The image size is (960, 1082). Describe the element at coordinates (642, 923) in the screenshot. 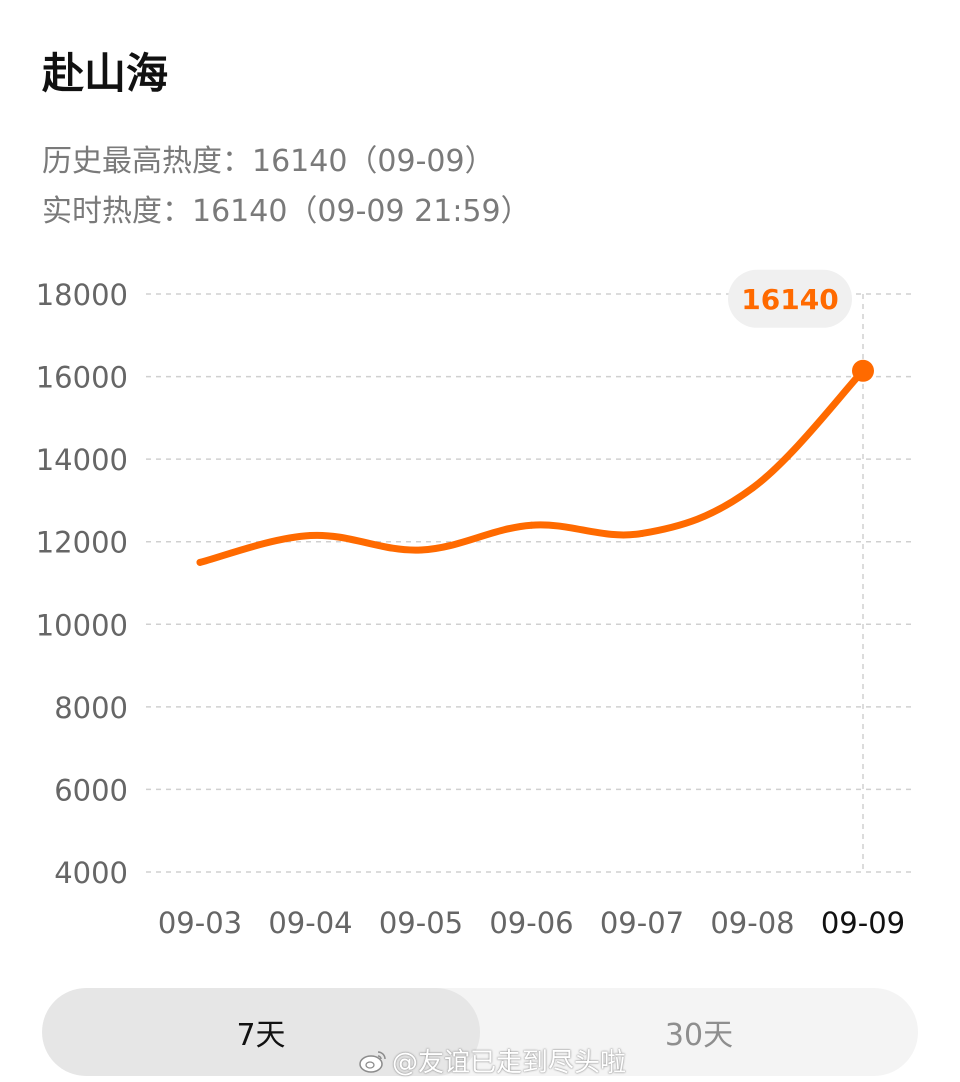

I see `x-tick-label: 09-07` at that location.